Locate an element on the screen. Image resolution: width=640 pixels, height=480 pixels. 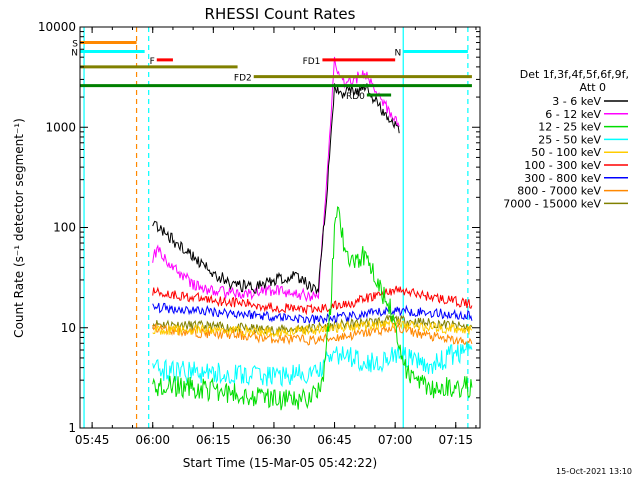
y-tick-label-3: 1000 is located at coordinates (60, 127).